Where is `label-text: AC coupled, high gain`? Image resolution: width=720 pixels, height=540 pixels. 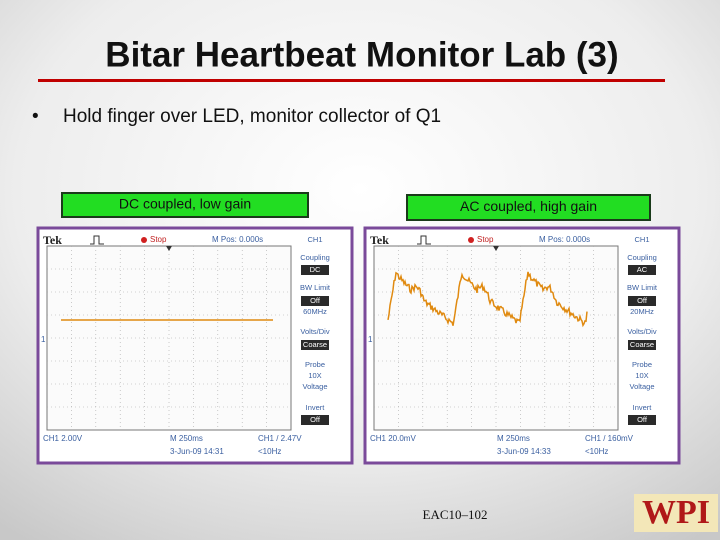 label-text: AC coupled, high gain is located at coordinates (528, 206).